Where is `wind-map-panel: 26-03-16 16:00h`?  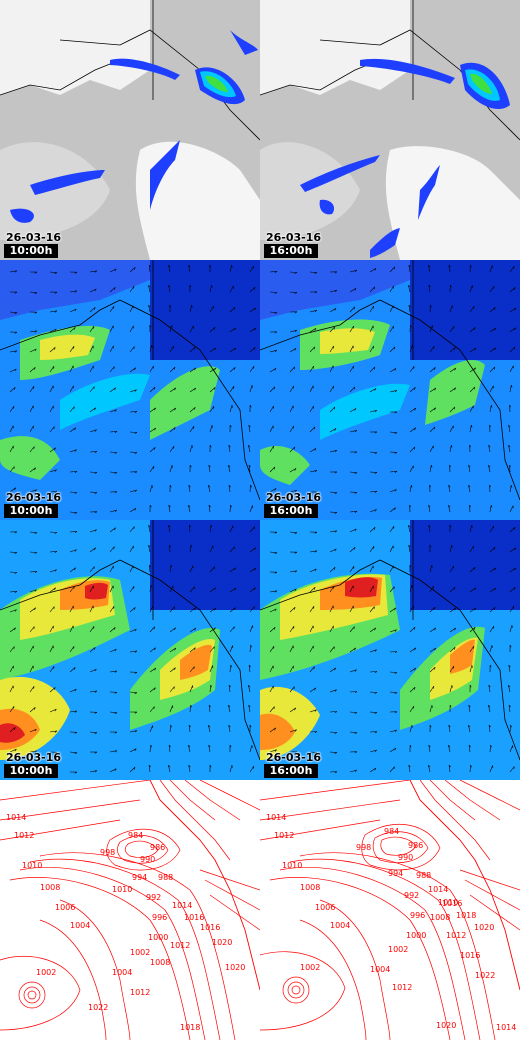
wind-map-panel: 26-03-16 16:00h is located at coordinates (390, 390).